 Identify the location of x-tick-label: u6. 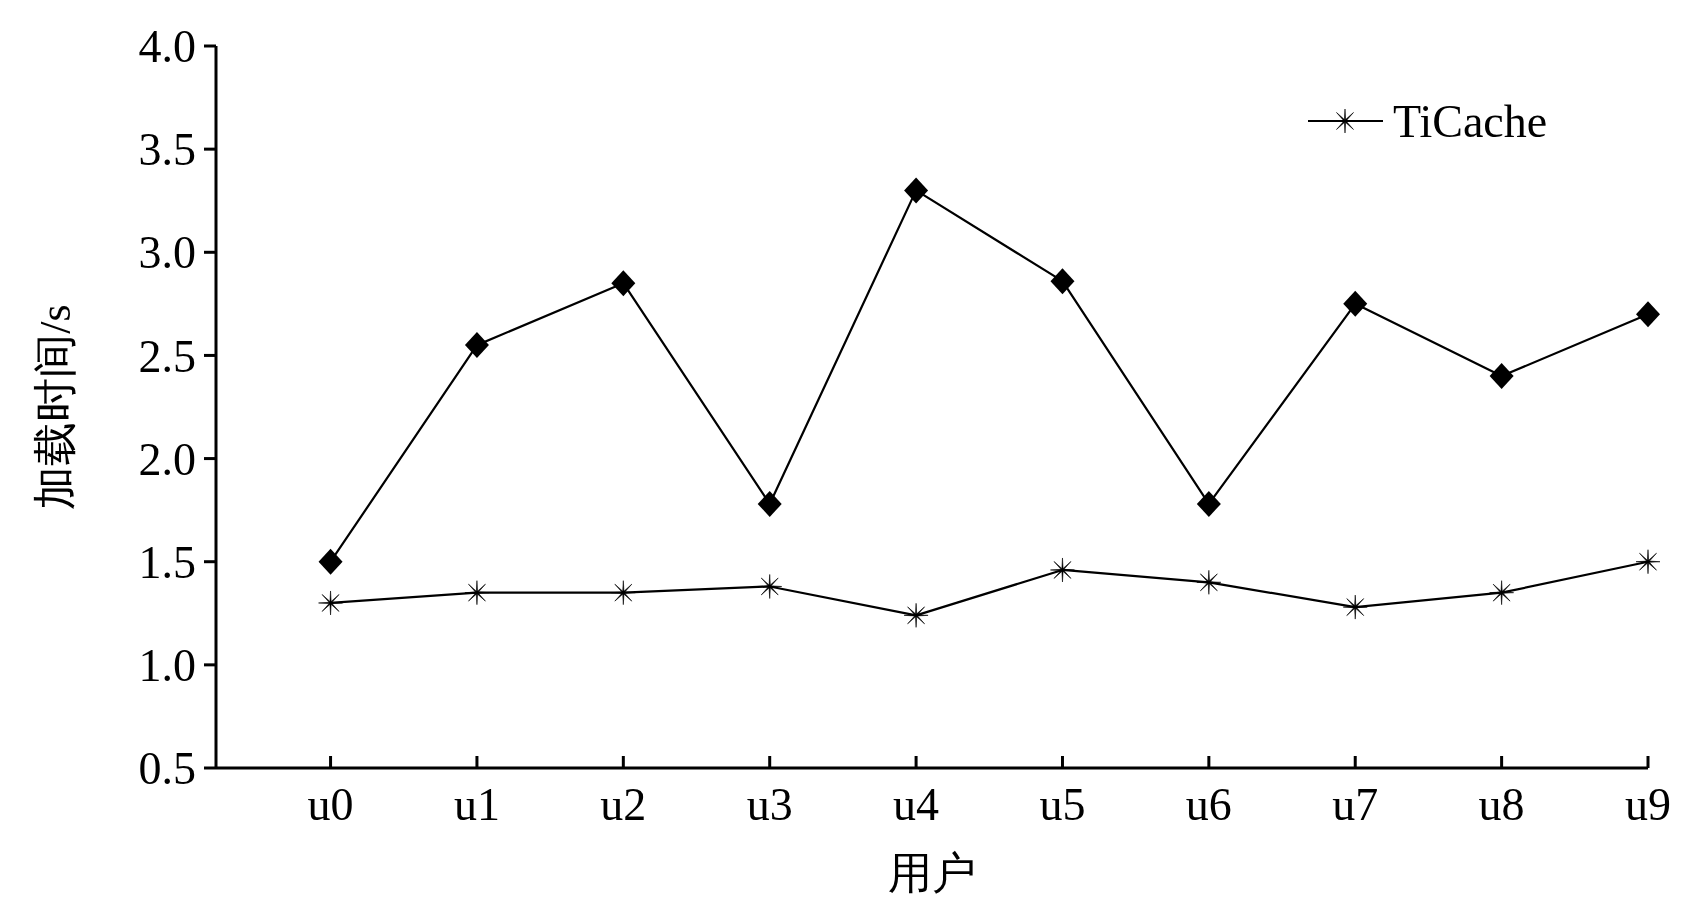
(1208, 804).